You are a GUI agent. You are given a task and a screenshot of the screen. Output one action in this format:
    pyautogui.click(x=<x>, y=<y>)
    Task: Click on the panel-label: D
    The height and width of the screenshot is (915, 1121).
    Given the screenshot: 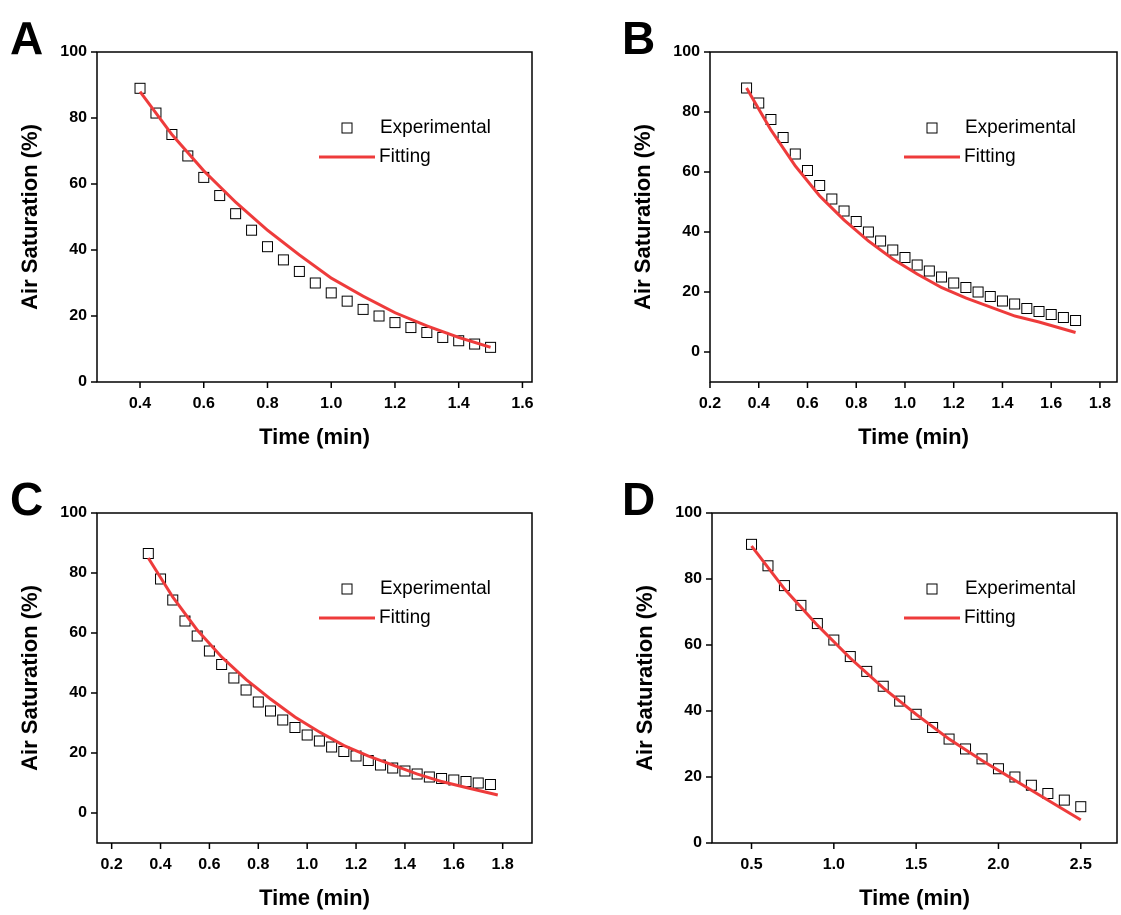 What is the action you would take?
    pyautogui.click(x=638, y=499)
    